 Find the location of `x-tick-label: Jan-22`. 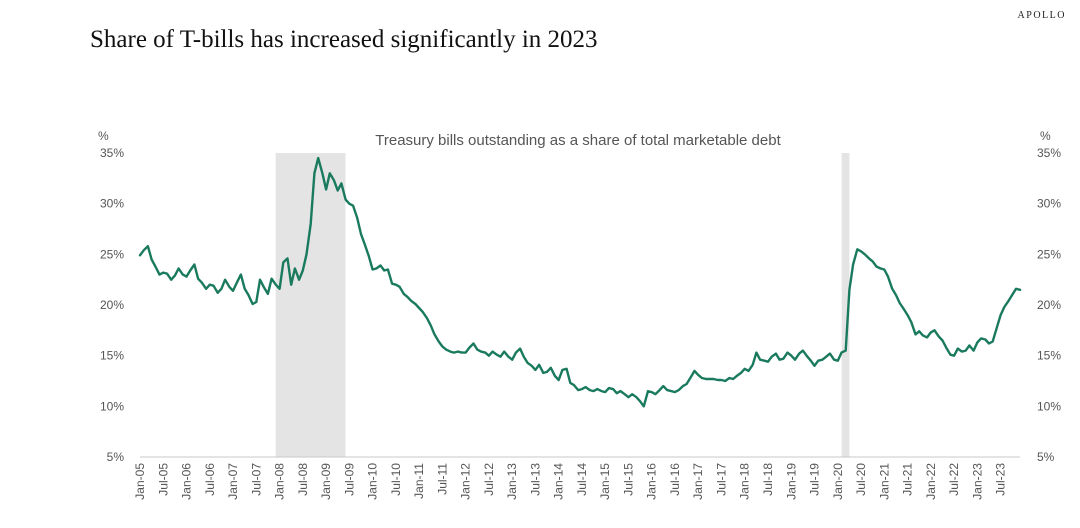

x-tick-label: Jan-22 is located at coordinates (931, 481).